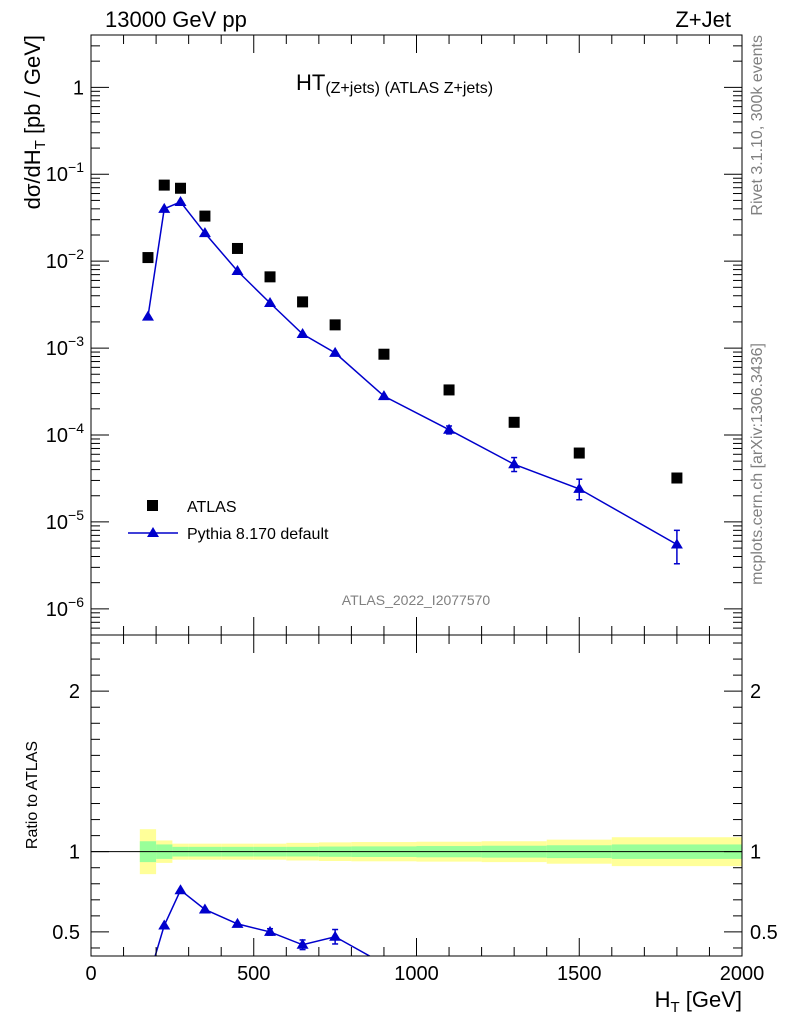 The height and width of the screenshot is (1024, 786). What do you see at coordinates (32, 795) in the screenshot?
I see `ratio-y-axis-label: Ratio to ATLAS` at bounding box center [32, 795].